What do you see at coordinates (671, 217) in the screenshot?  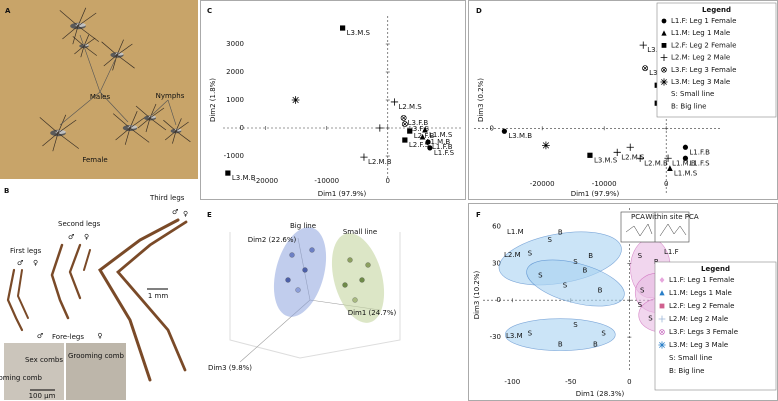 I see `inset-title: Within site PCA` at bounding box center [671, 217].